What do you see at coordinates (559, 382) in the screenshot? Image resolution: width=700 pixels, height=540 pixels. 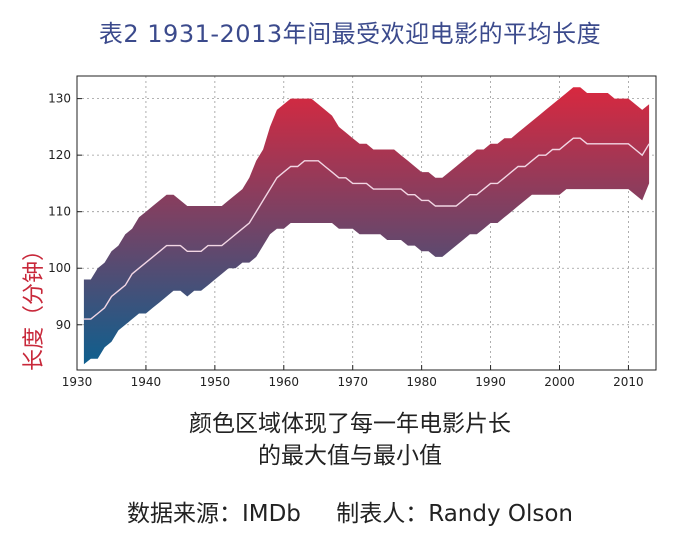 I see `x-tick-label: 2000` at bounding box center [559, 382].